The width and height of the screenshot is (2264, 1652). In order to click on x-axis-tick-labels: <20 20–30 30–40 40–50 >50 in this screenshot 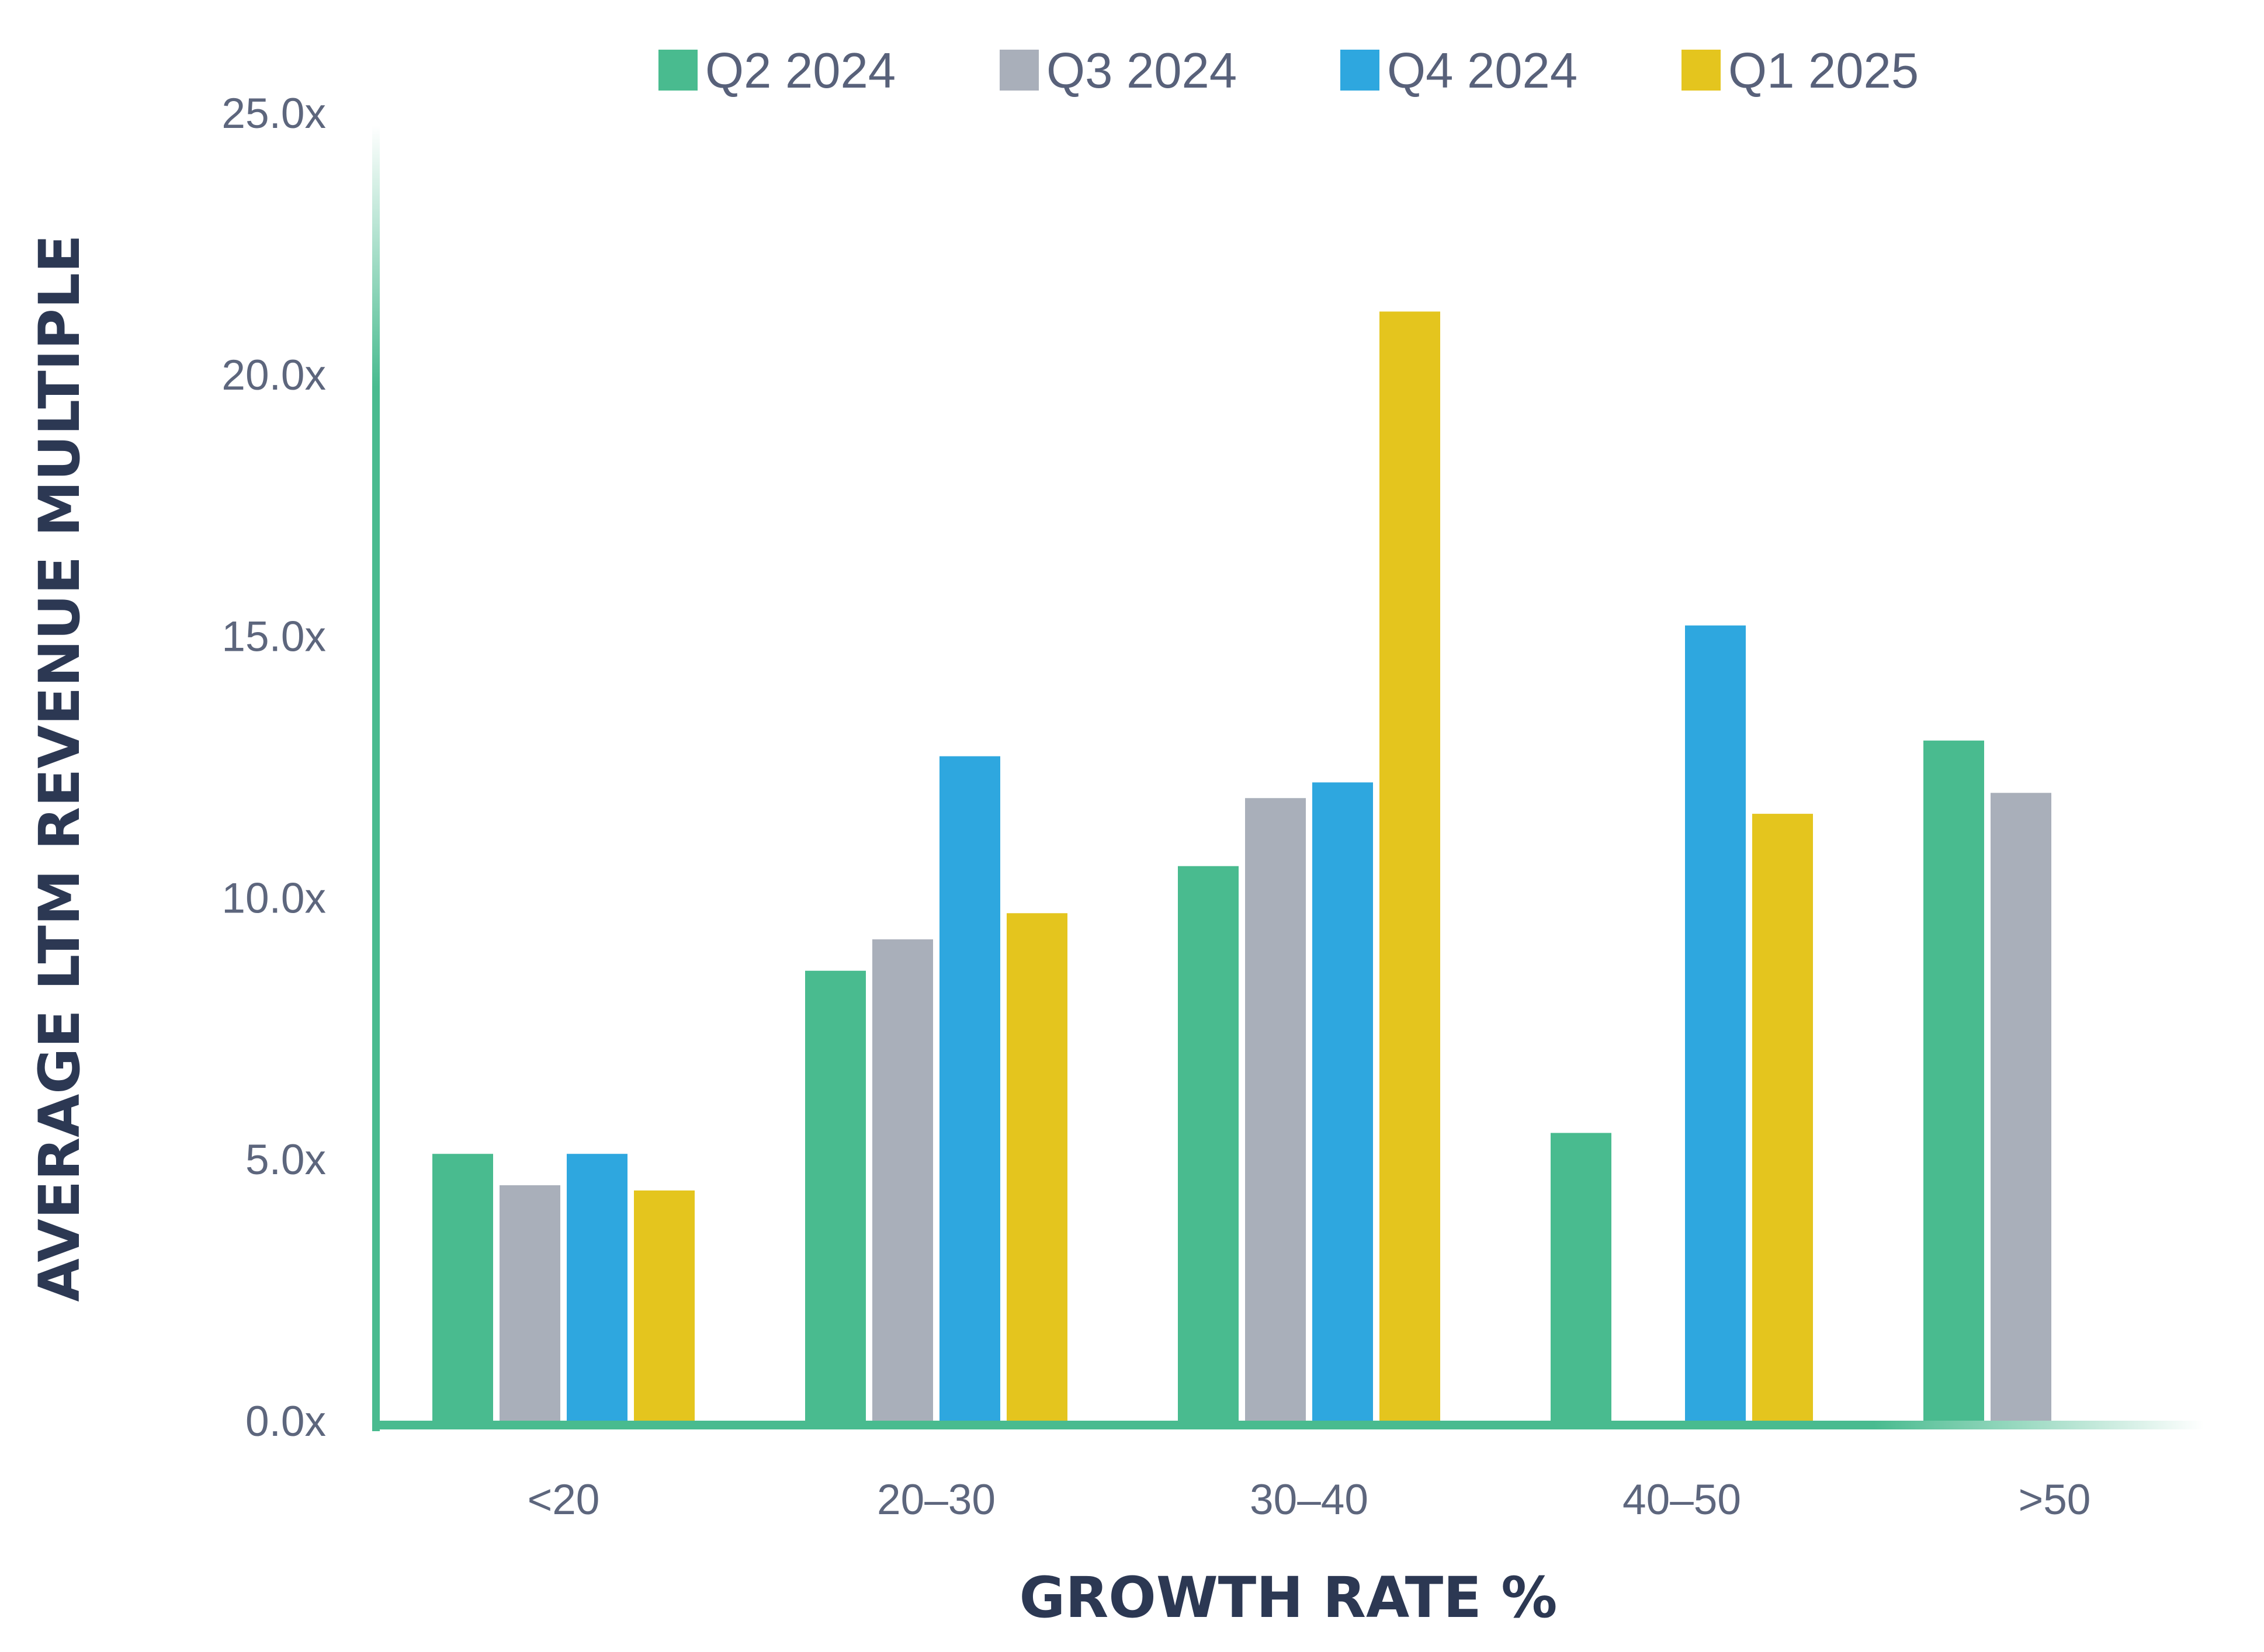, I will do `click(1309, 1499)`.